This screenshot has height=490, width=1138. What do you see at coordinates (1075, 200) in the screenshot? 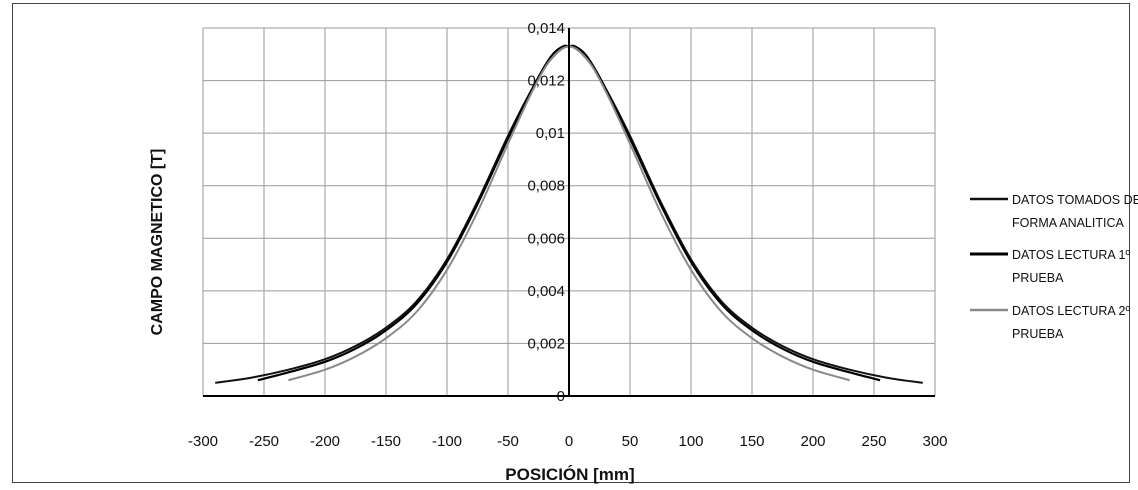
I see `legend-label-analitica-line1: DATOS TOMADOS DE` at bounding box center [1075, 200].